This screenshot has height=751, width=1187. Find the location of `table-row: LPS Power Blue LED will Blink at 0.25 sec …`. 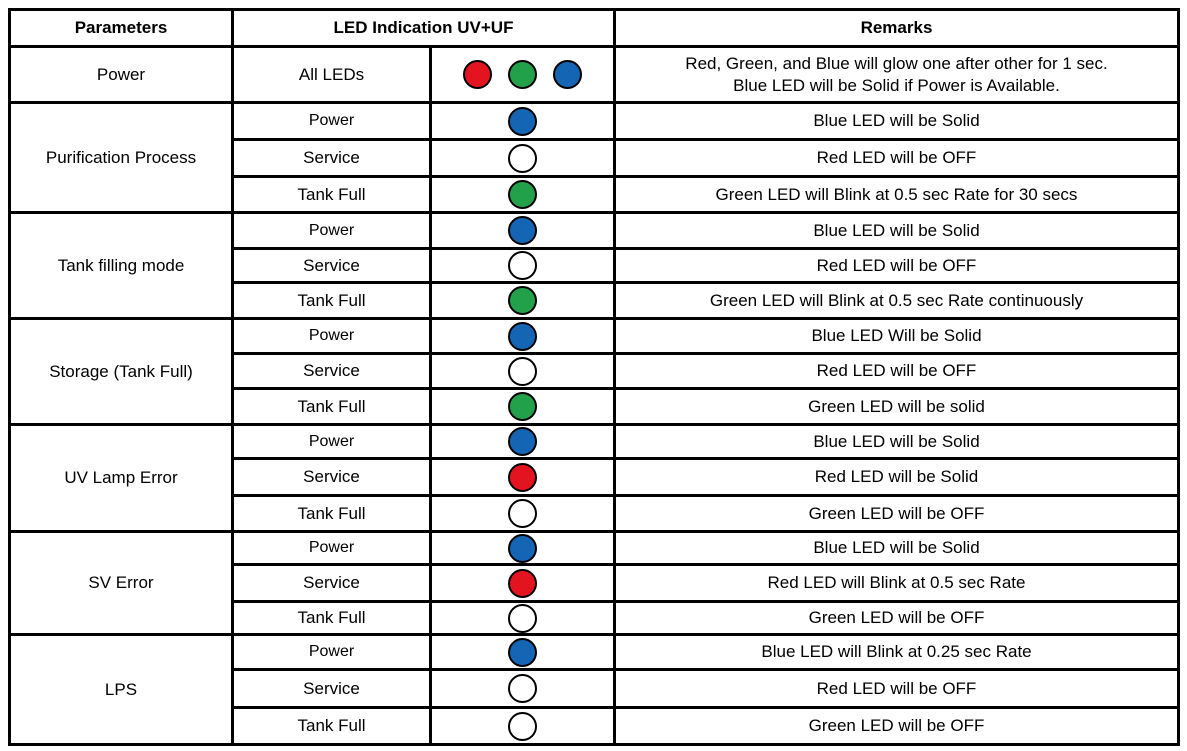

table-row: LPS Power Blue LED will Blink at 0.25 sec … is located at coordinates (594, 689).